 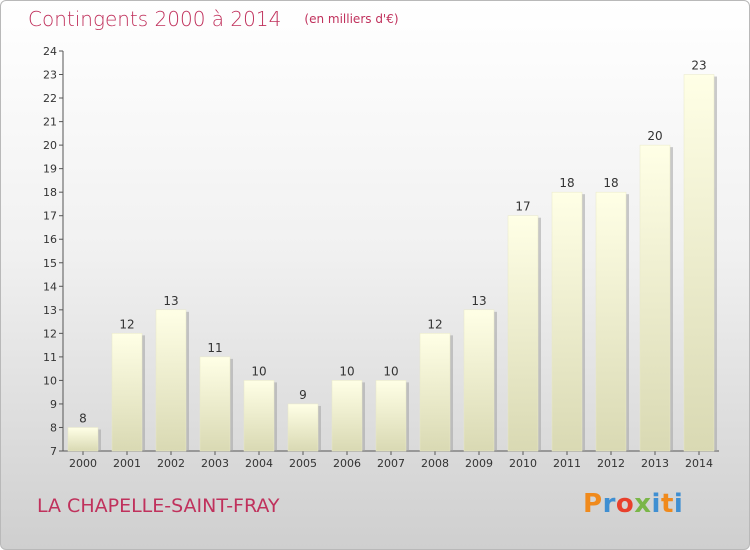 What do you see at coordinates (655, 463) in the screenshot?
I see `x-tick-label: 2013` at bounding box center [655, 463].